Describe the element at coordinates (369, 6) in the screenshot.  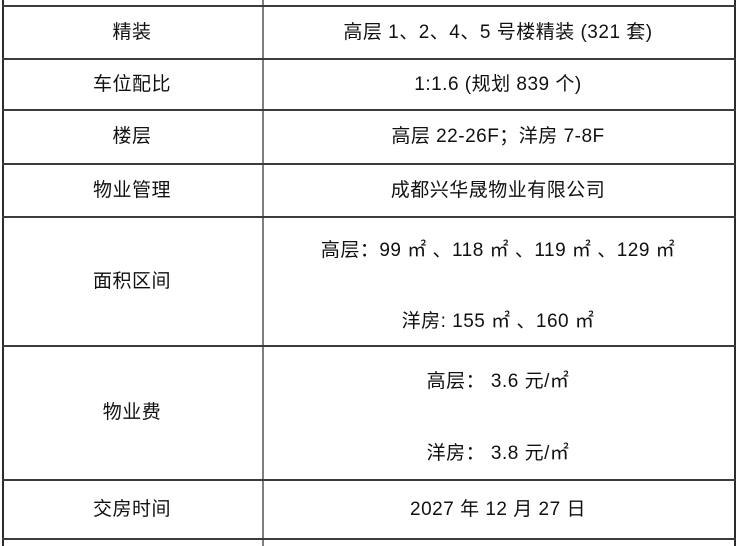
I see `table-top-border` at that location.